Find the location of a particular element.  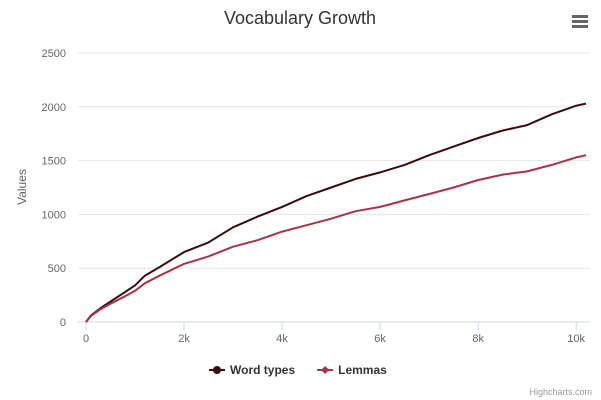

x-tick-label: 10k is located at coordinates (576, 339).